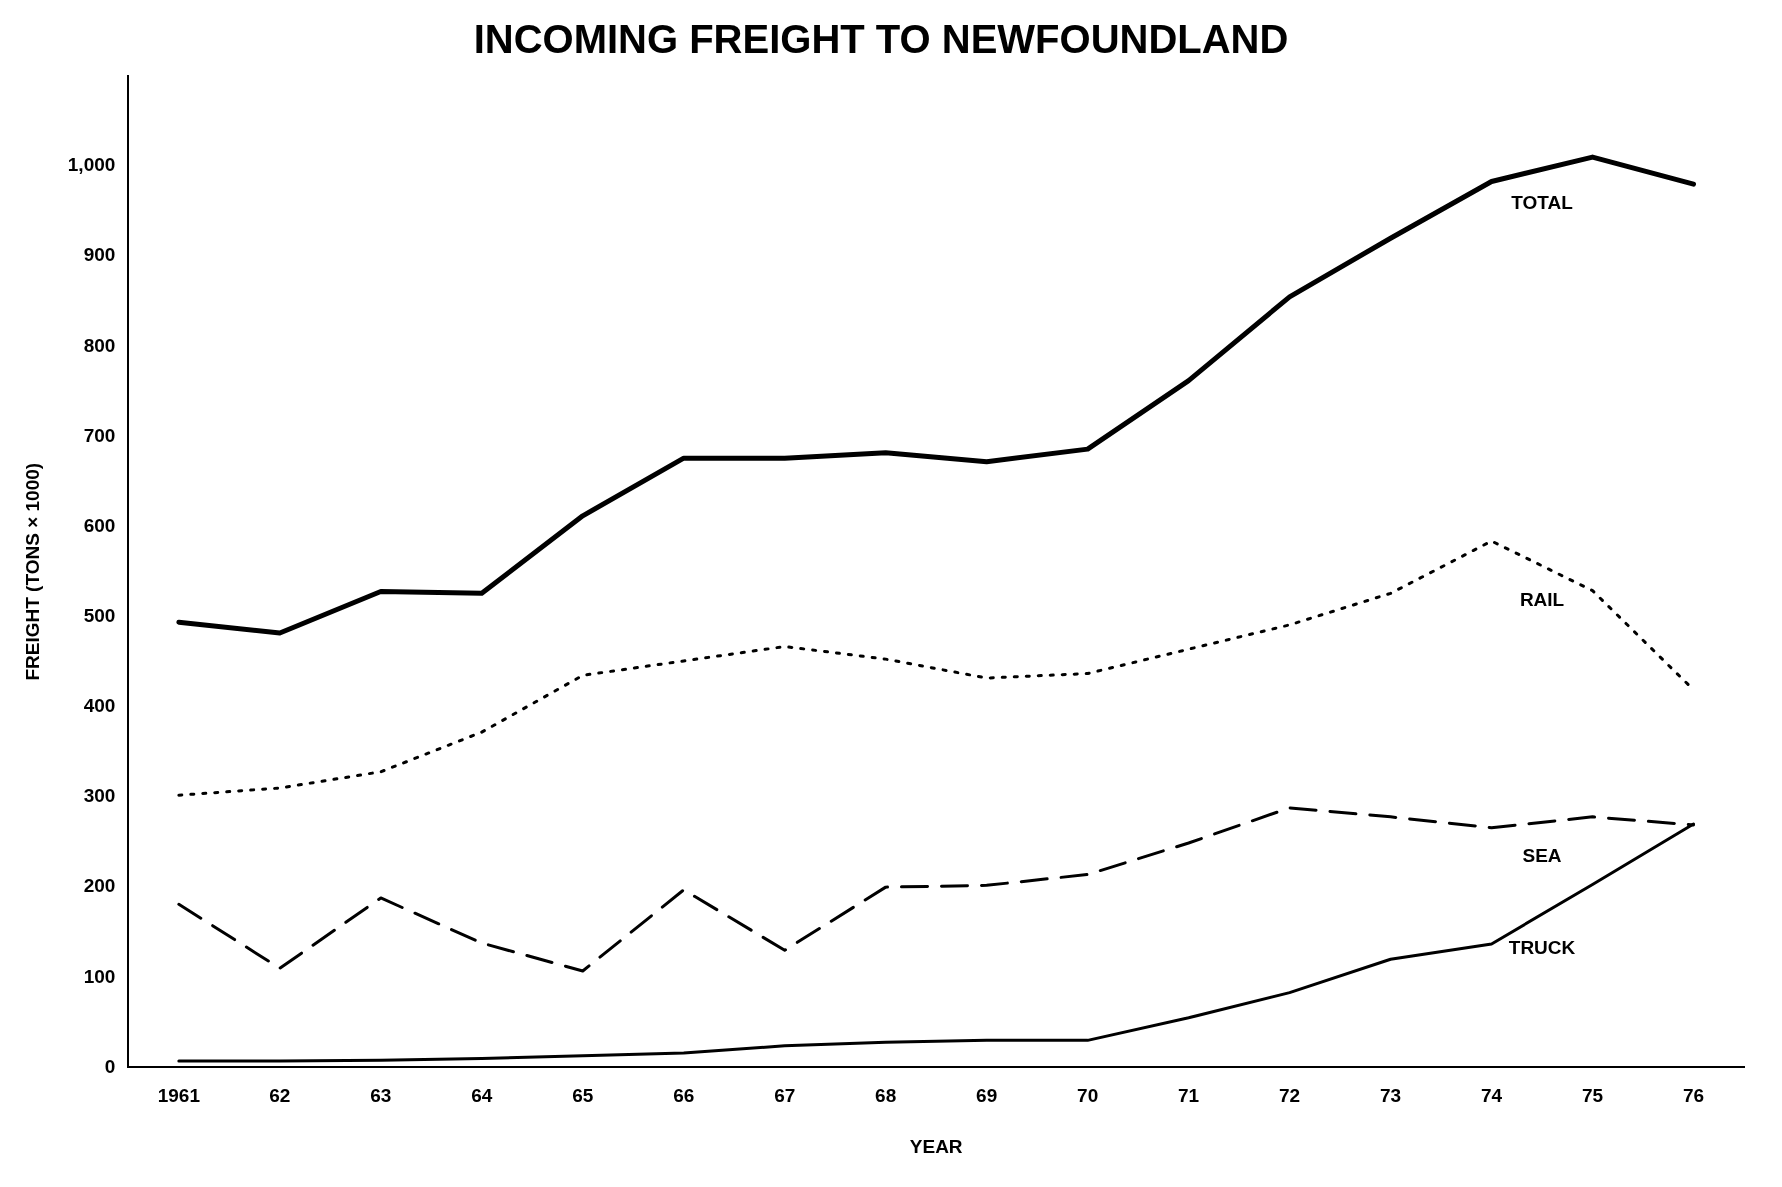 The width and height of the screenshot is (1782, 1187). I want to click on x-tick-label: 74, so click(1491, 1096).